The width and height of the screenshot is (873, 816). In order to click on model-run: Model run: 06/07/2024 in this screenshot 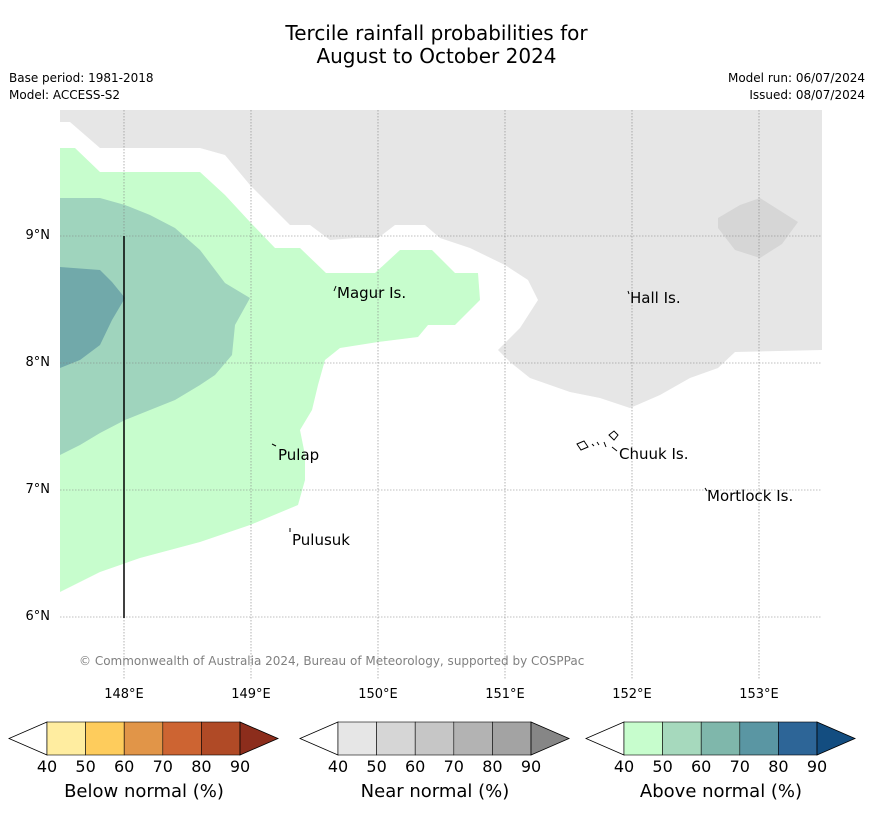, I will do `click(796, 78)`.